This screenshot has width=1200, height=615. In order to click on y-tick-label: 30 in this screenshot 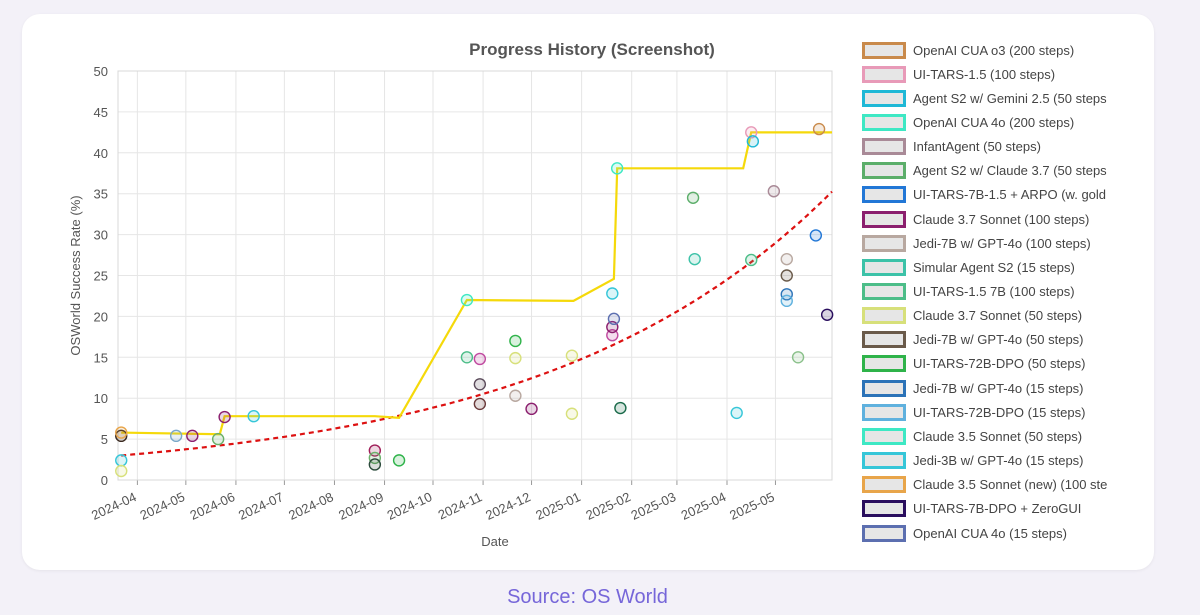, I will do `click(101, 235)`.